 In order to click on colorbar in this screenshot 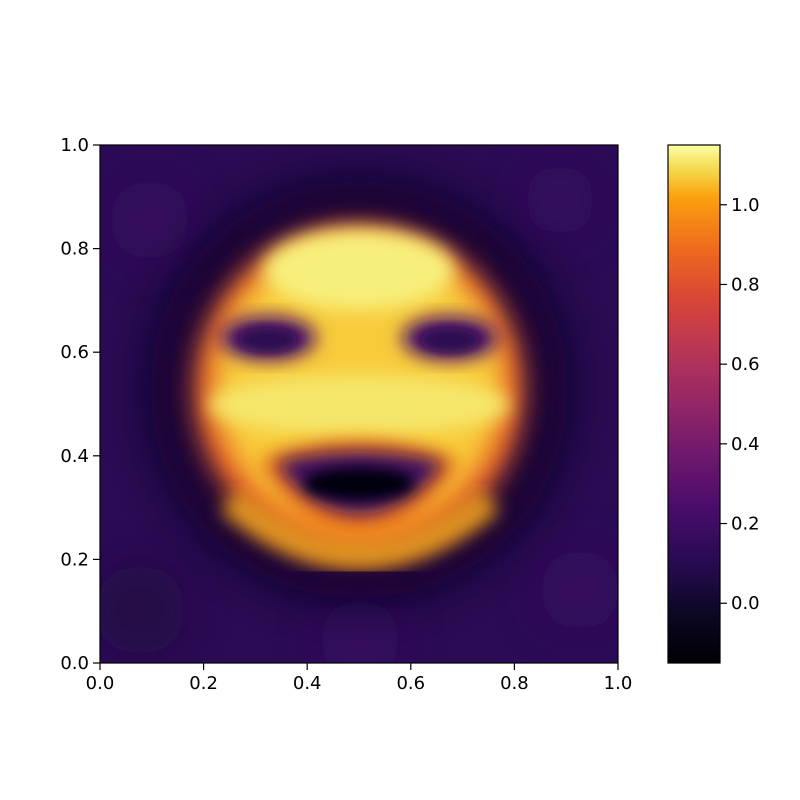, I will do `click(694, 404)`.